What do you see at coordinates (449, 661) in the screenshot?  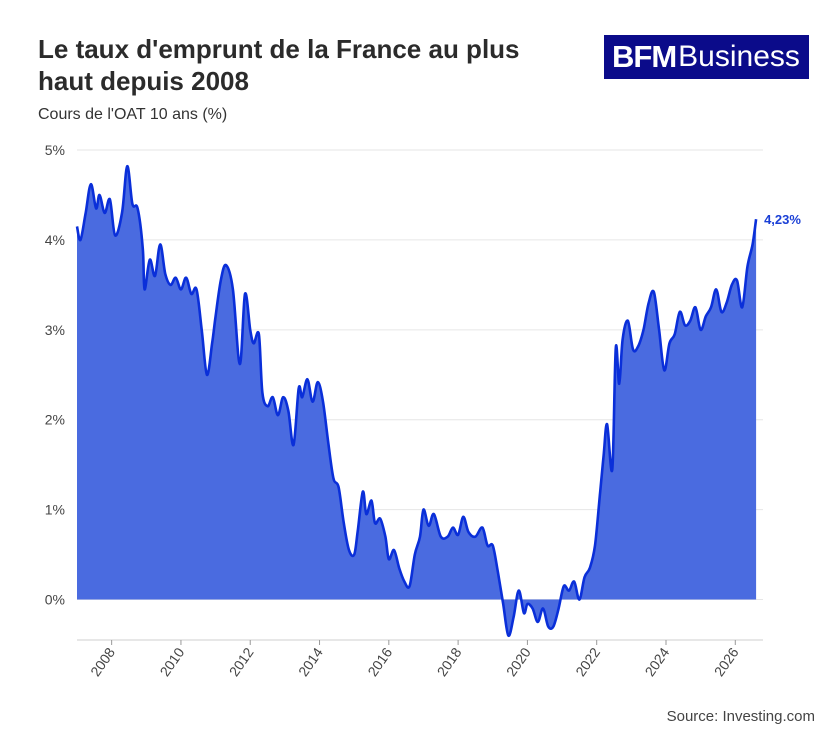 I see `x-tick-label: 2018` at bounding box center [449, 661].